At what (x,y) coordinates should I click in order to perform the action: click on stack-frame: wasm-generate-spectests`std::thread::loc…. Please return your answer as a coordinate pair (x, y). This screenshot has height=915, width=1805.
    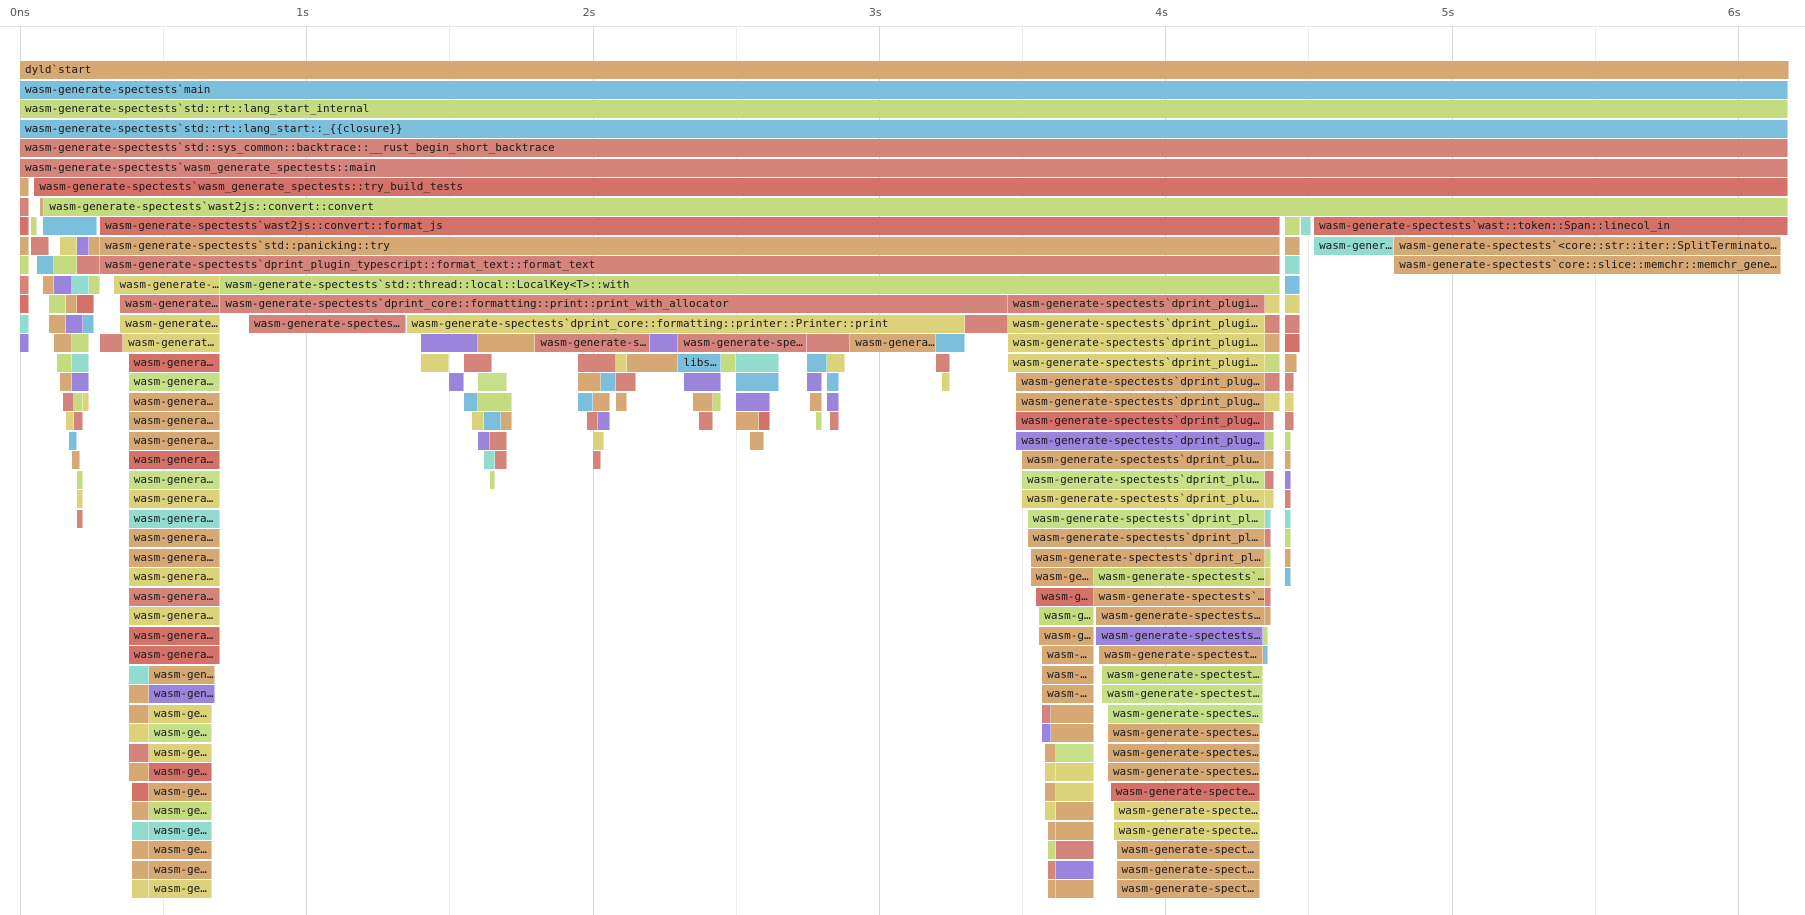
    Looking at the image, I should click on (167, 284).